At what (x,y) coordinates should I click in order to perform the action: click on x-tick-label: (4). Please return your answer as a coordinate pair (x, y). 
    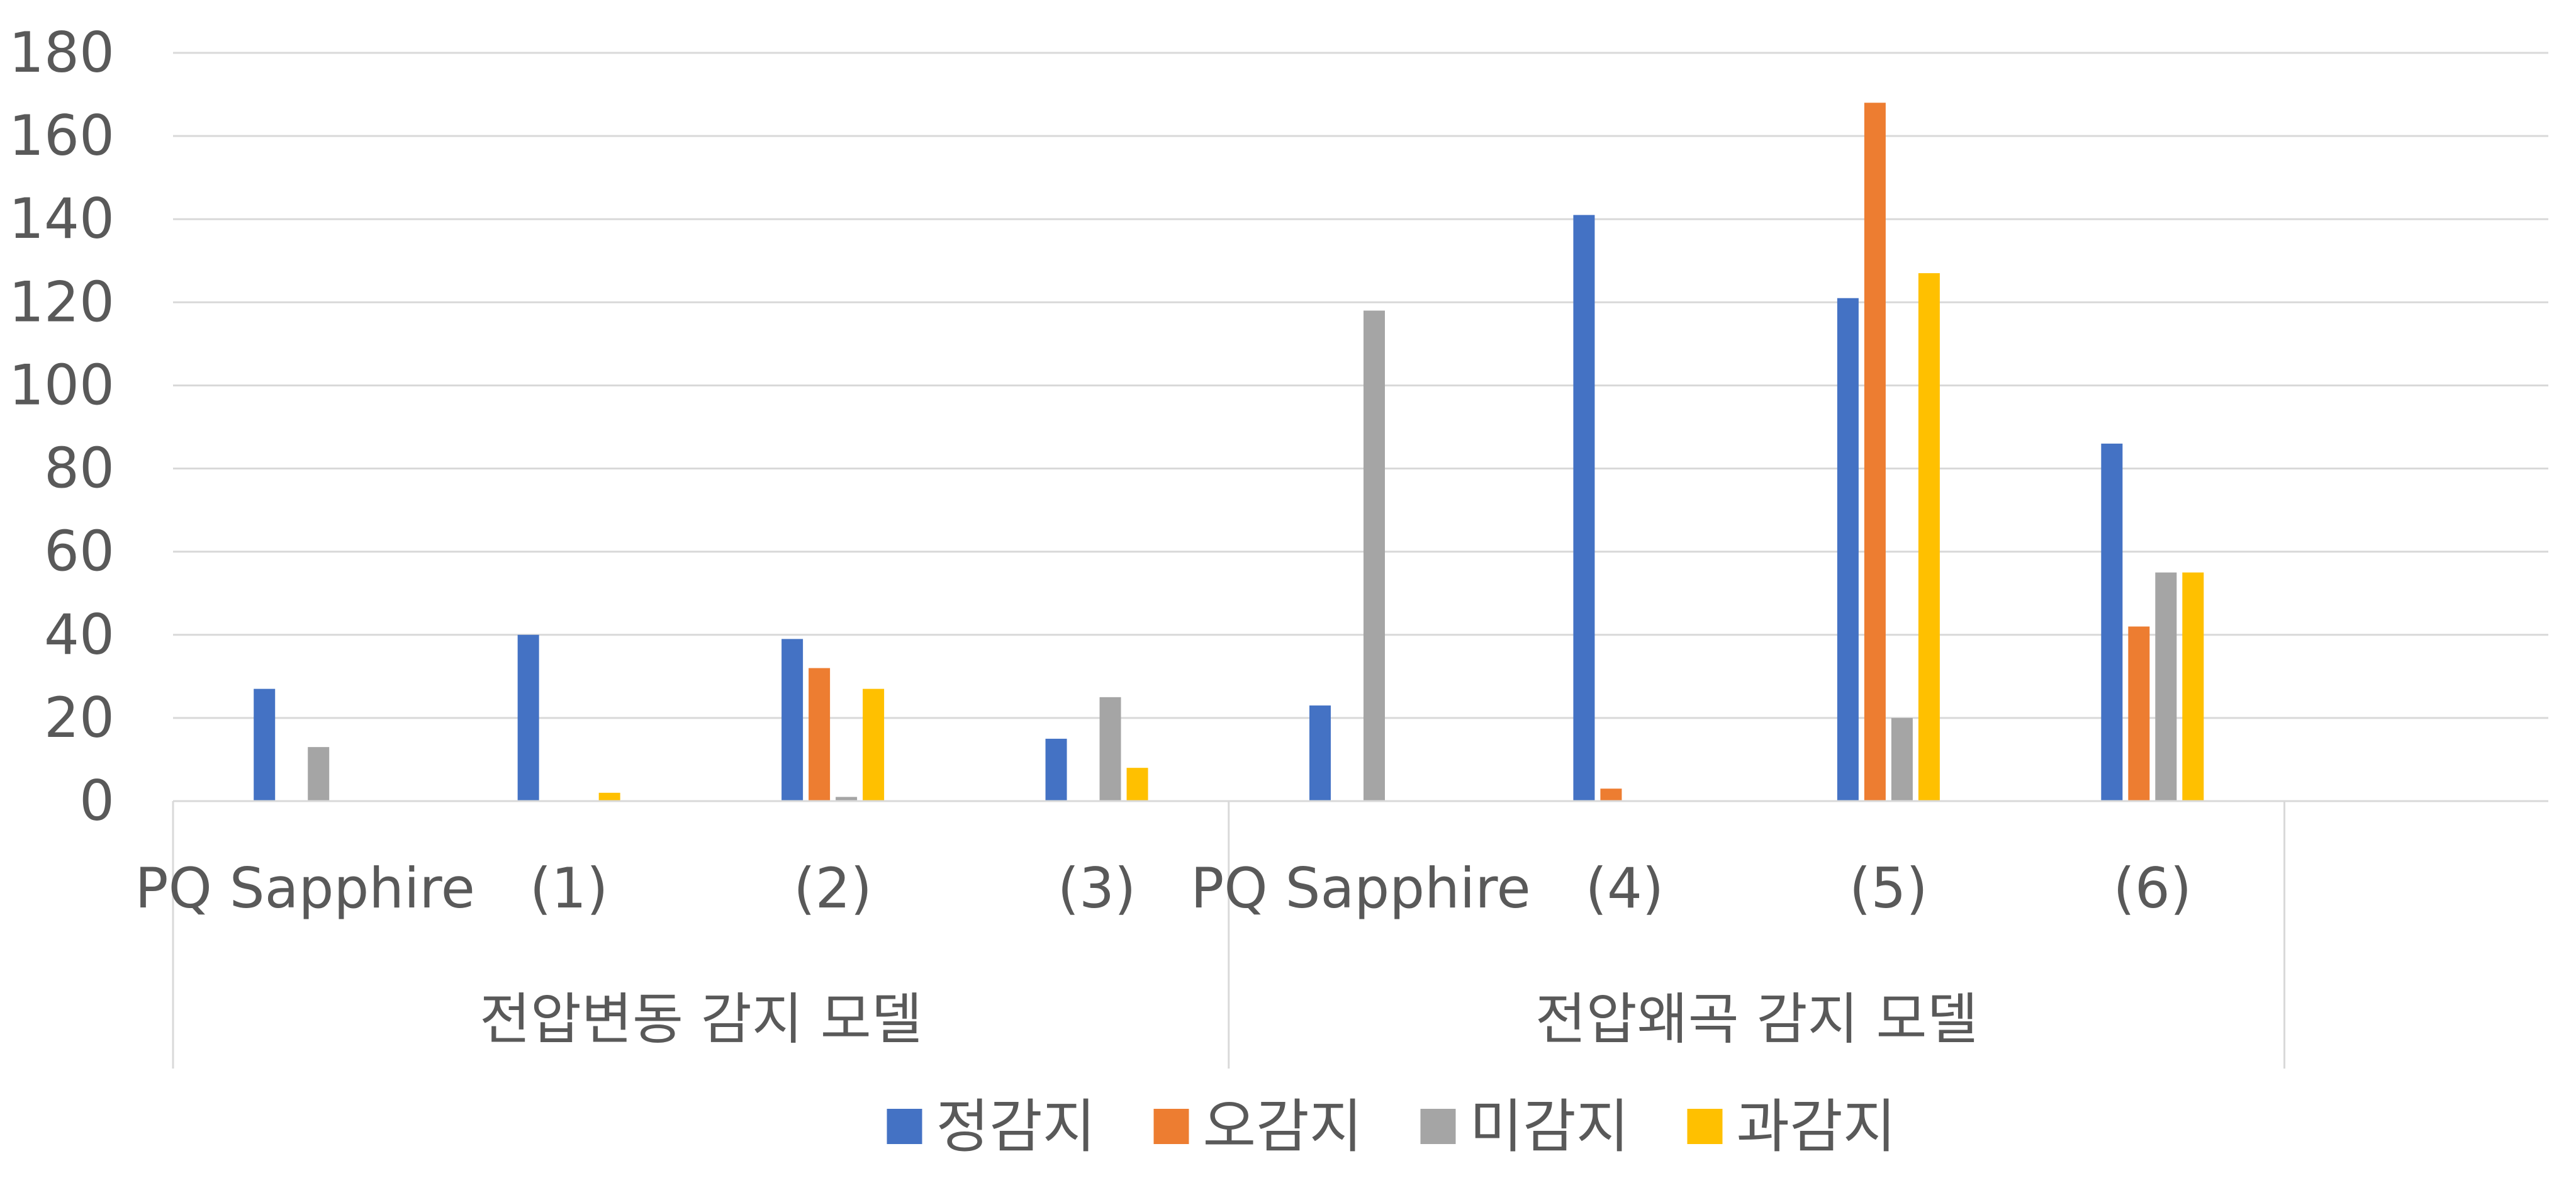
    Looking at the image, I should click on (1625, 888).